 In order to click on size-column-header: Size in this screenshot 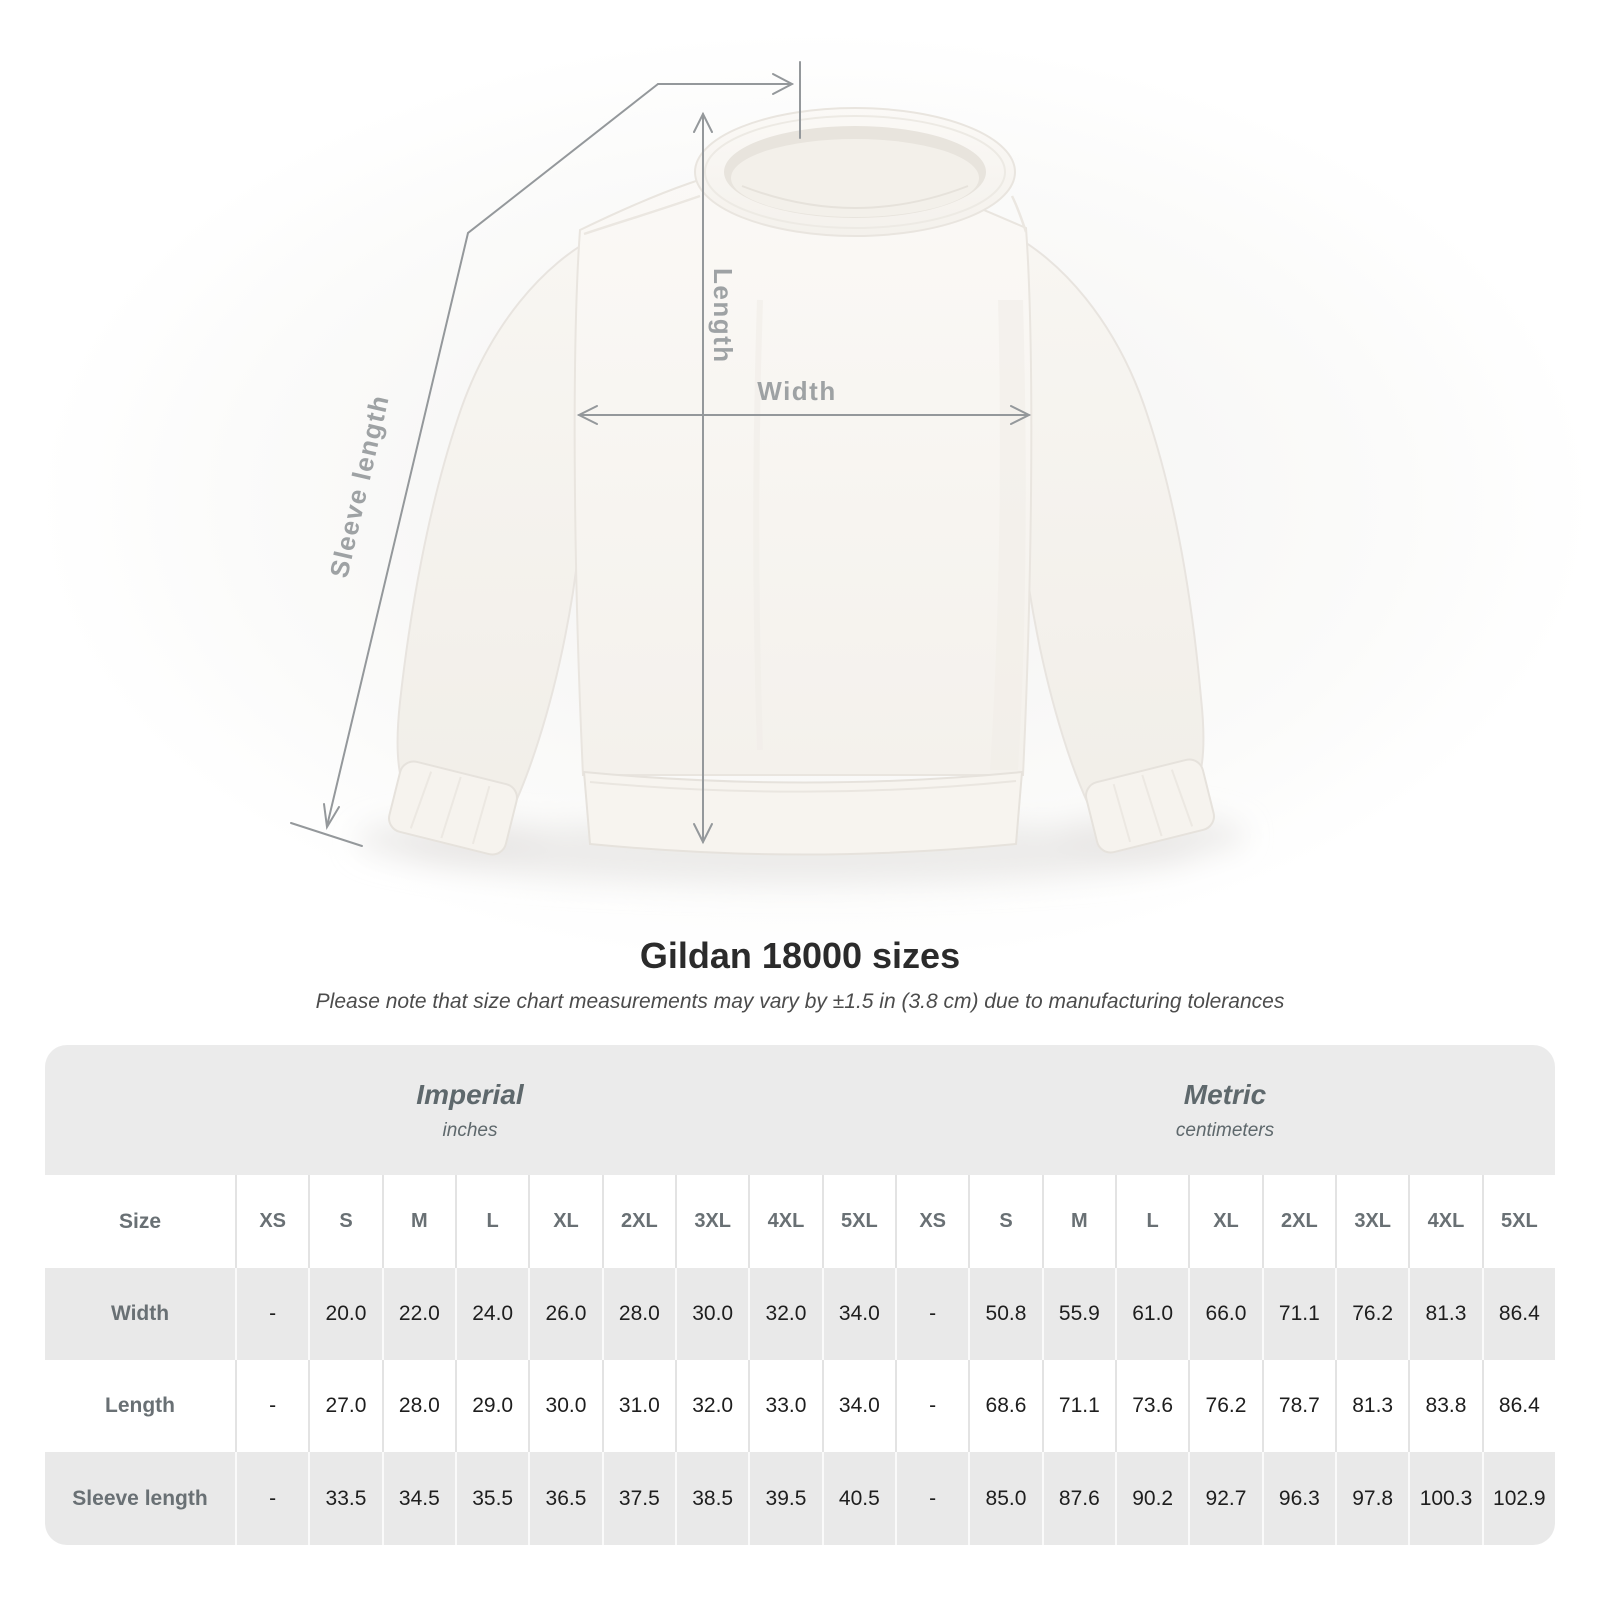, I will do `click(140, 1221)`.